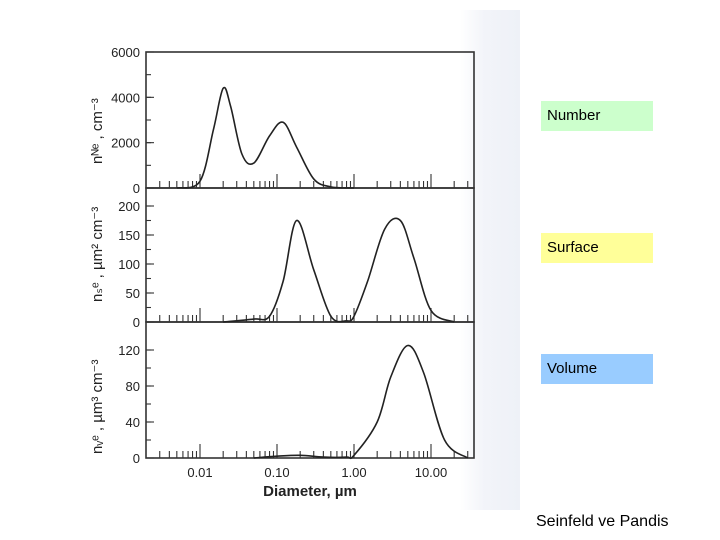  Describe the element at coordinates (125, 52) in the screenshot. I see `number-ytick-label: 6000` at that location.